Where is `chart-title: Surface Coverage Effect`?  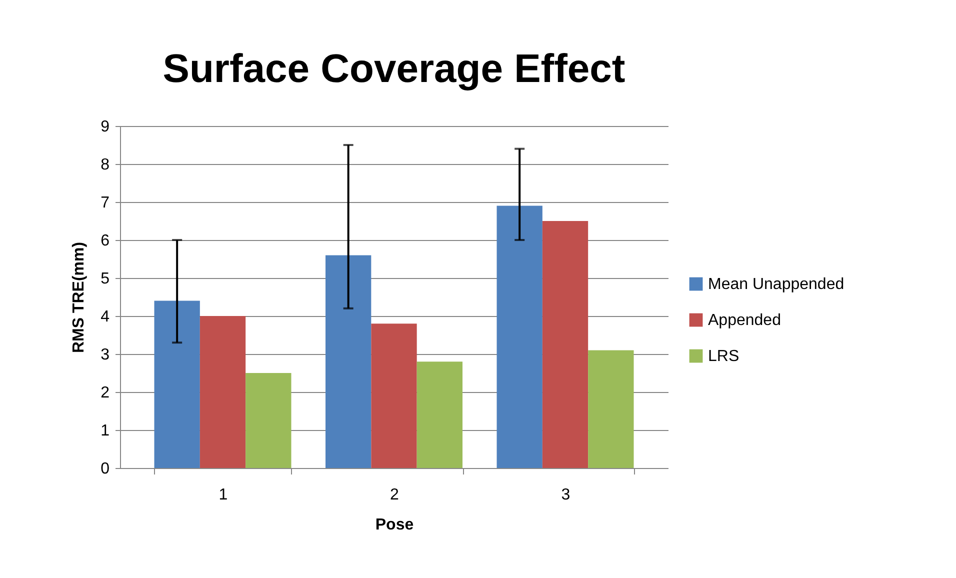 chart-title: Surface Coverage Effect is located at coordinates (394, 69).